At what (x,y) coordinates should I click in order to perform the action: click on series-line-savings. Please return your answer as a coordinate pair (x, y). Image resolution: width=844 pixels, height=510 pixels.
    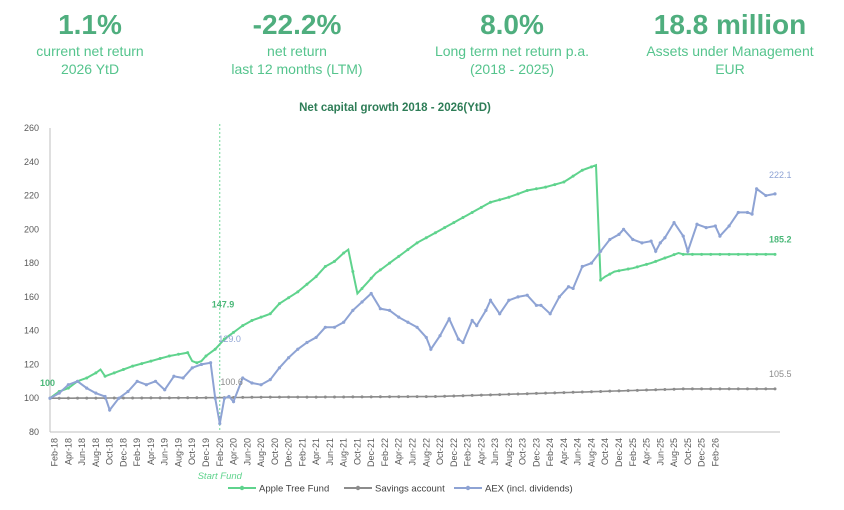
    Looking at the image, I should click on (412, 393).